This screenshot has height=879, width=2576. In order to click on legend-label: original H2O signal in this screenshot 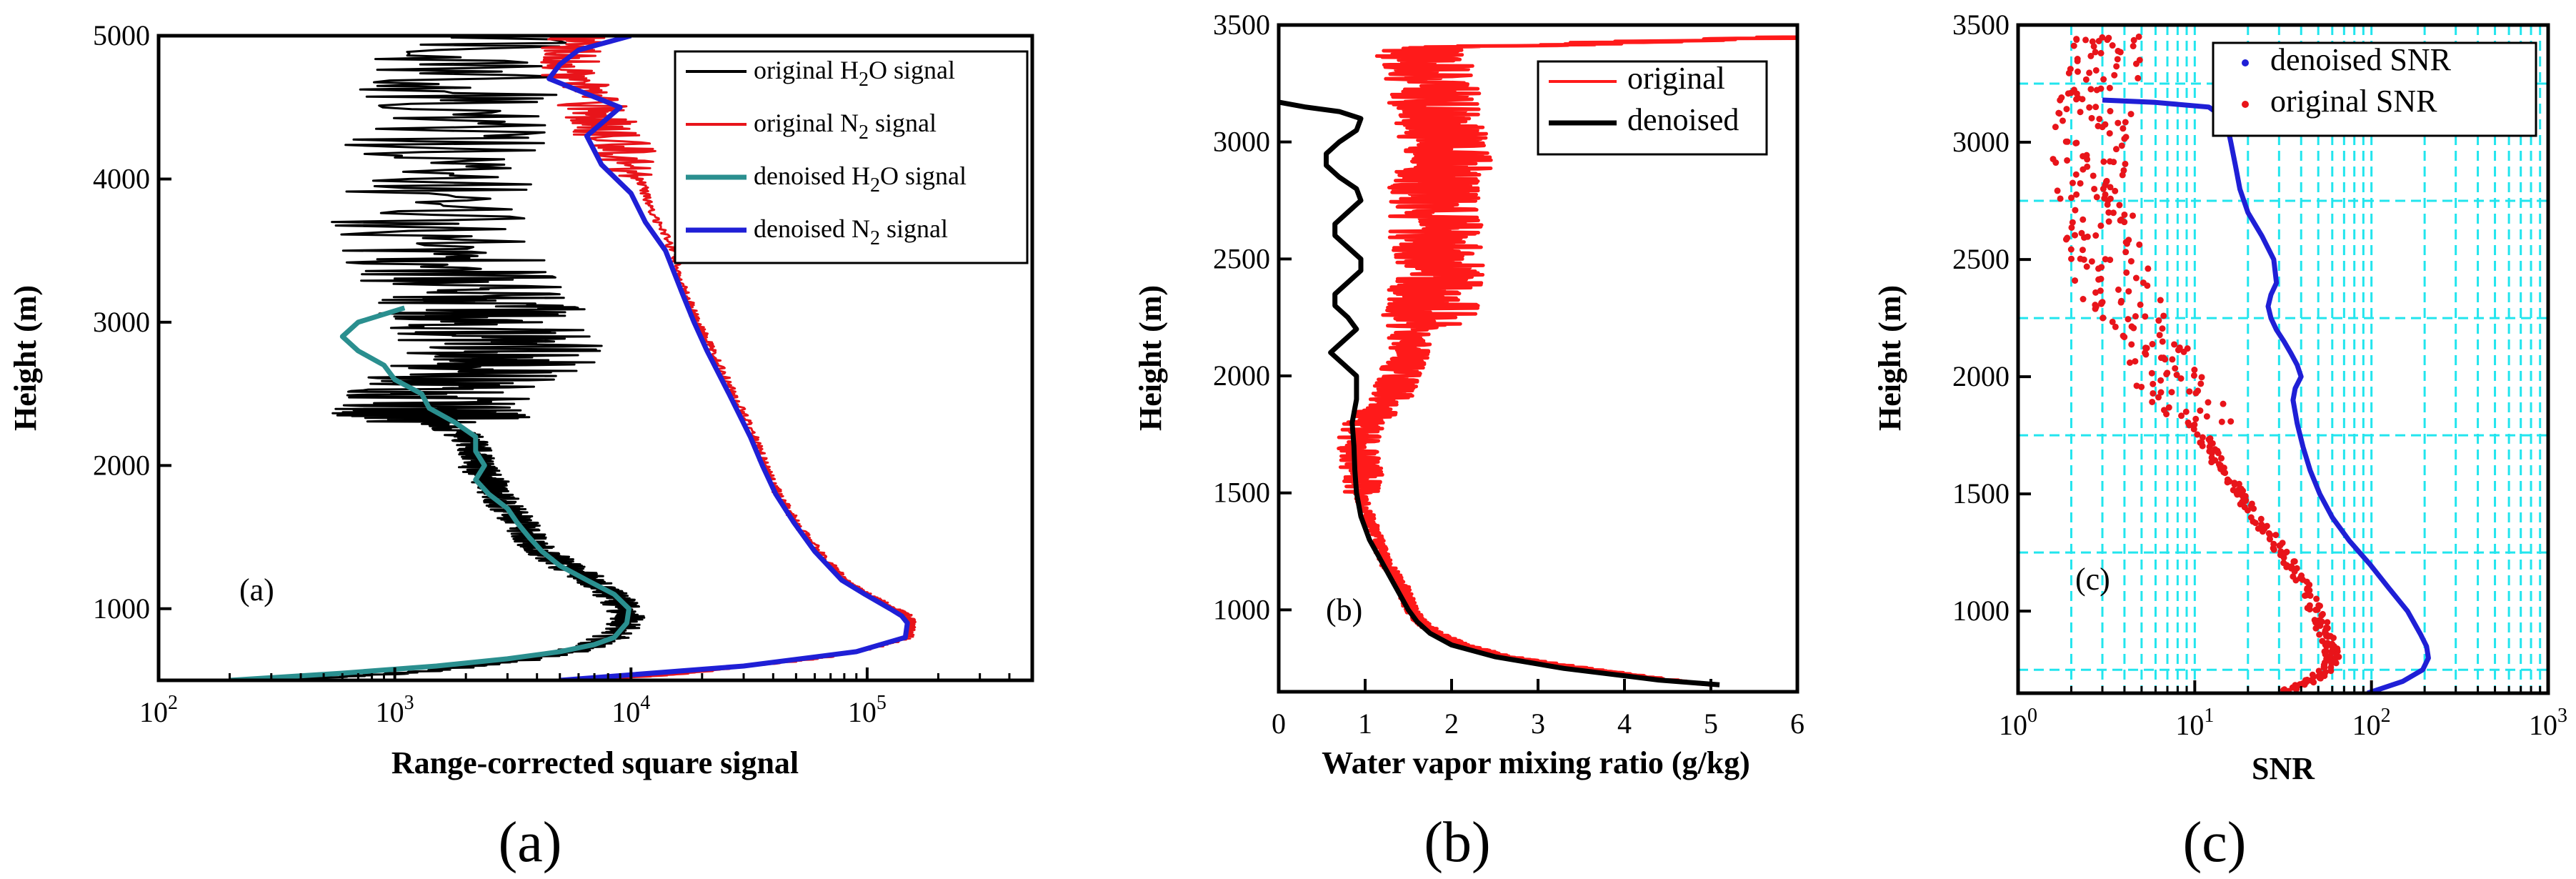, I will do `click(855, 73)`.